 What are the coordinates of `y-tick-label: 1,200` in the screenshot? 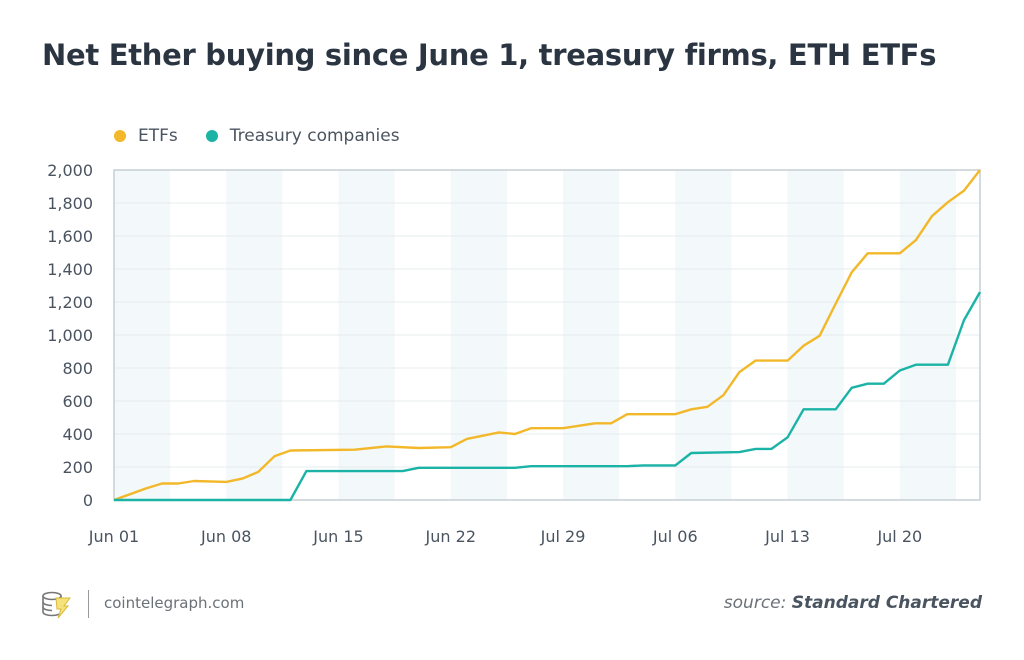 It's located at (70, 302).